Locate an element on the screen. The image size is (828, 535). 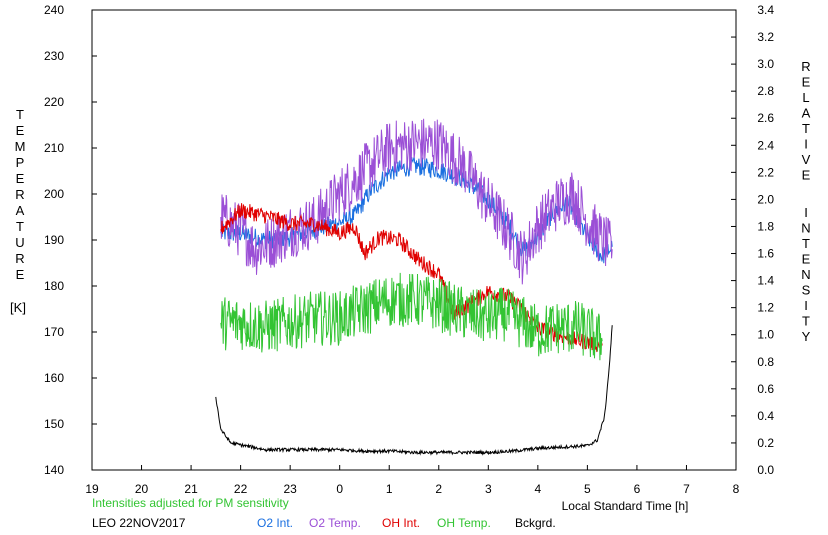
x-tick-label: 5 is located at coordinates (587, 489).